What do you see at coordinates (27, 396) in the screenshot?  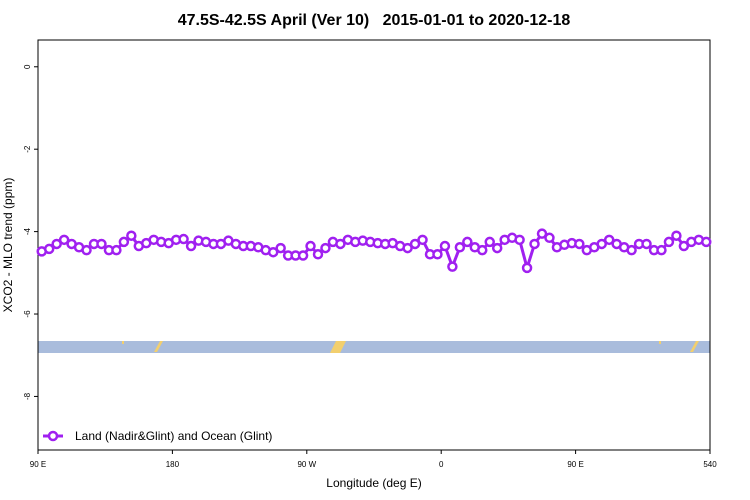 I see `y-tick-label: -8` at bounding box center [27, 396].